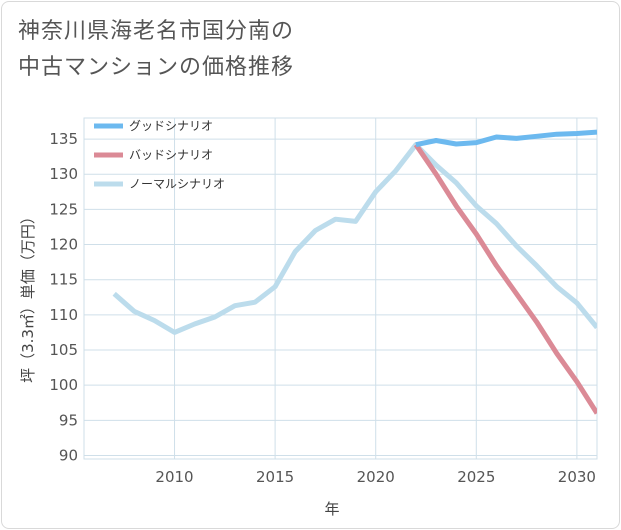 The height and width of the screenshot is (530, 621). Describe the element at coordinates (28, 296) in the screenshot. I see `y-axis-label: 坪（3.3㎡）単価（万円）` at that location.